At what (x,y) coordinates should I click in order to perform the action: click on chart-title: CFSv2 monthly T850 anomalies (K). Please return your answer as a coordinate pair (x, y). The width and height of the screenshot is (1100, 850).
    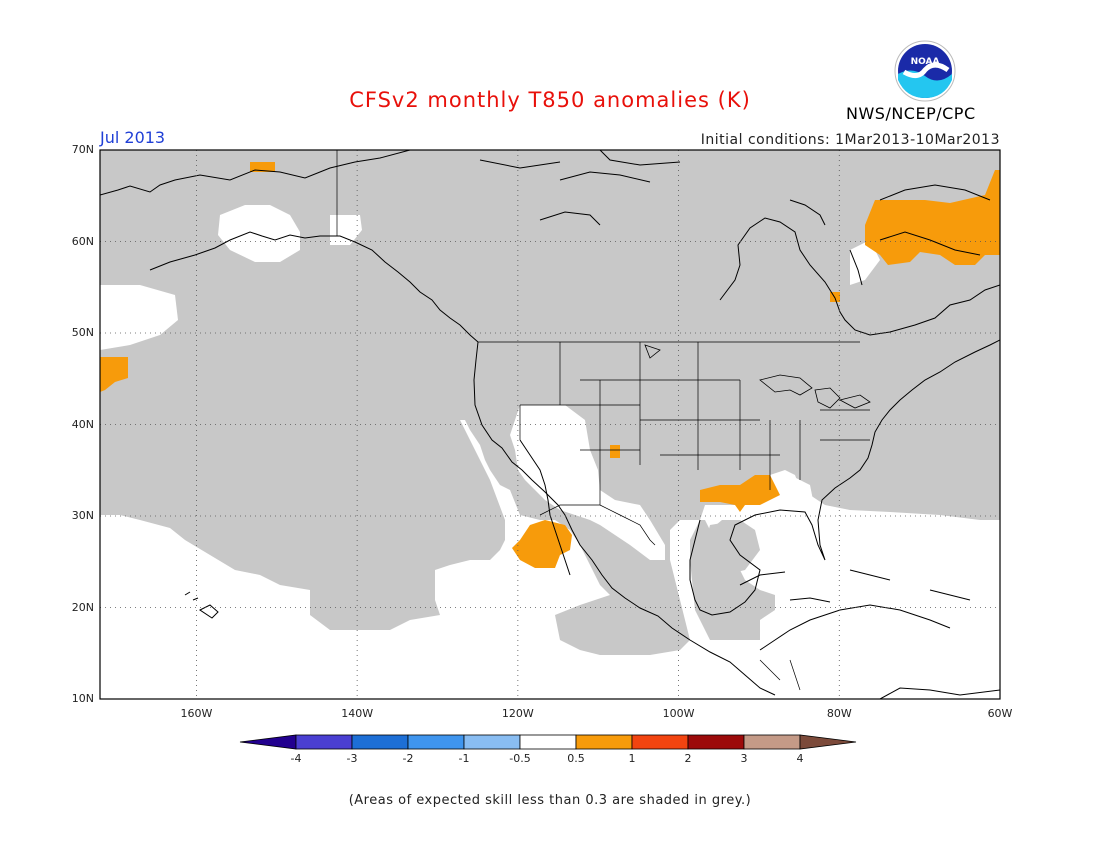
    Looking at the image, I should click on (550, 100).